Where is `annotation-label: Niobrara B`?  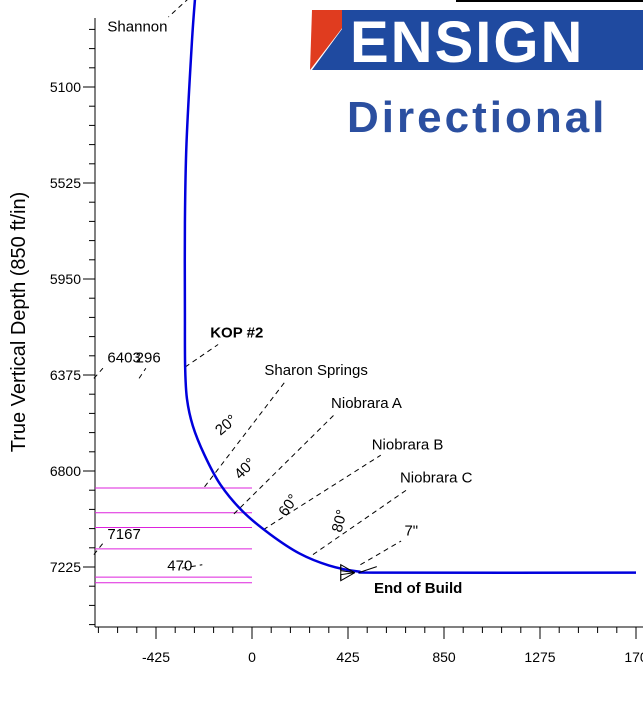
annotation-label: Niobrara B is located at coordinates (408, 445).